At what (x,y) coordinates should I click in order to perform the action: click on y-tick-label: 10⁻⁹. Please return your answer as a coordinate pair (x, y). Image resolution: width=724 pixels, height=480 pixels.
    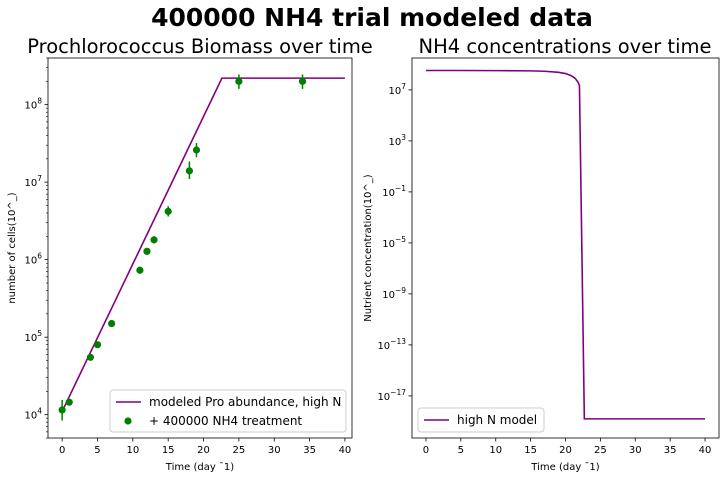
    Looking at the image, I should click on (394, 293).